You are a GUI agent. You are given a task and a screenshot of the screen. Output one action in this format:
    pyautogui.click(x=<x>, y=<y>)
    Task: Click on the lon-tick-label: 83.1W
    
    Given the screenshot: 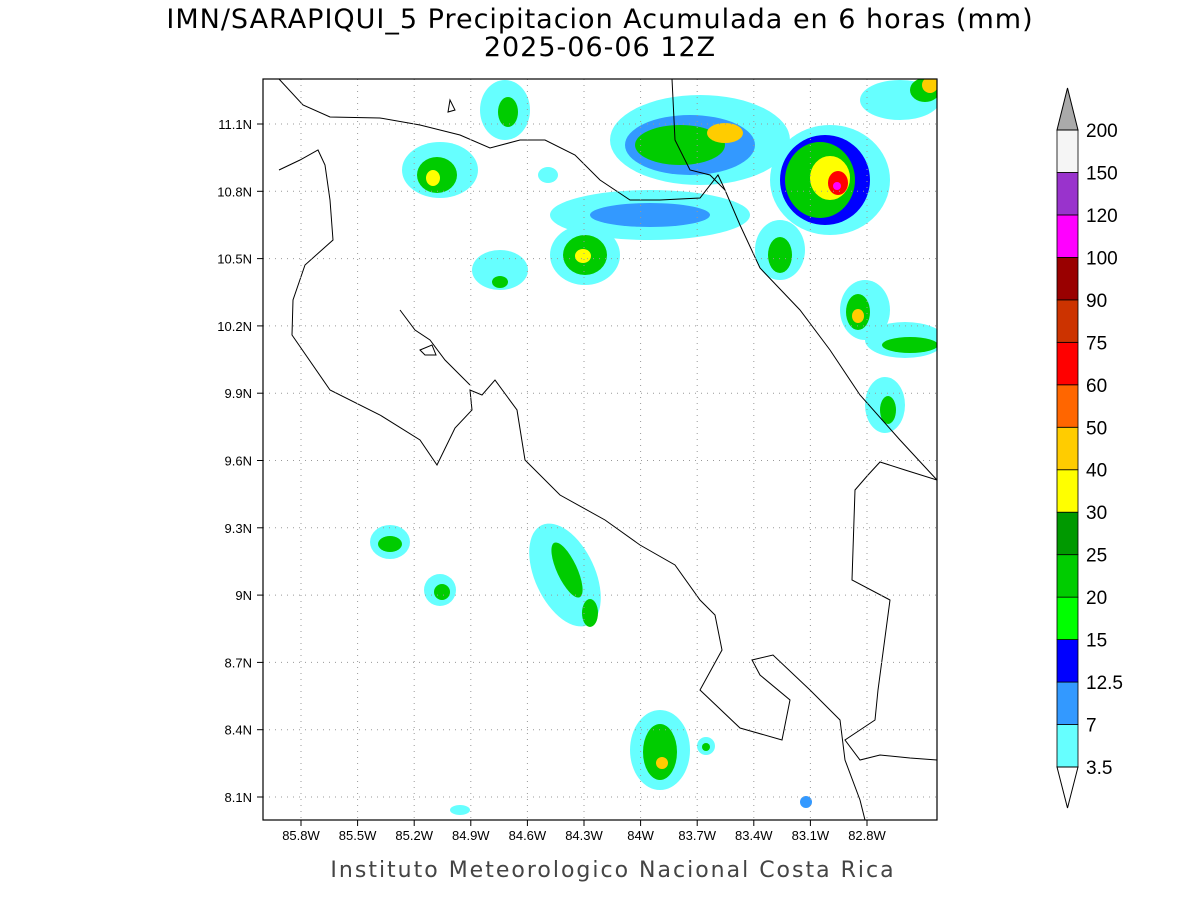 What is the action you would take?
    pyautogui.click(x=811, y=835)
    